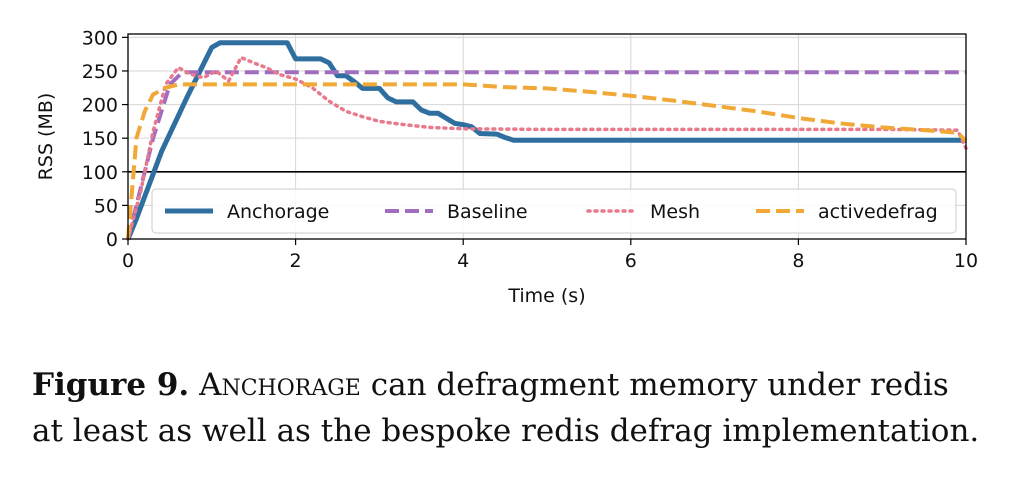 The width and height of the screenshot is (1036, 500). I want to click on x-tick-label: 8, so click(798, 261).